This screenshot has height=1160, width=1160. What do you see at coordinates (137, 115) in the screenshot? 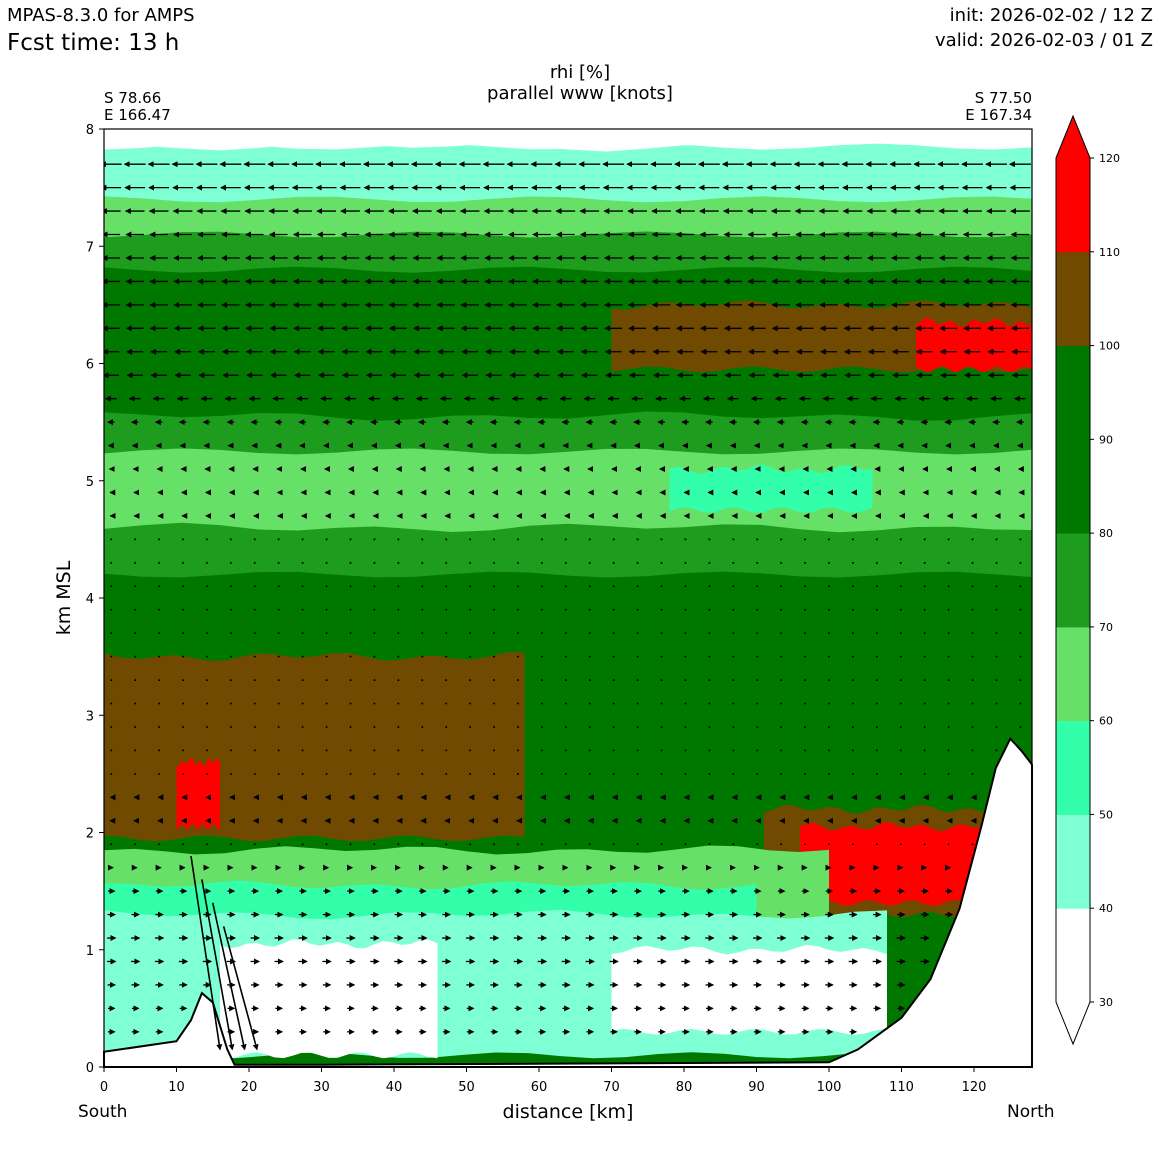
I see `start-longitude: E 166.47` at bounding box center [137, 115].